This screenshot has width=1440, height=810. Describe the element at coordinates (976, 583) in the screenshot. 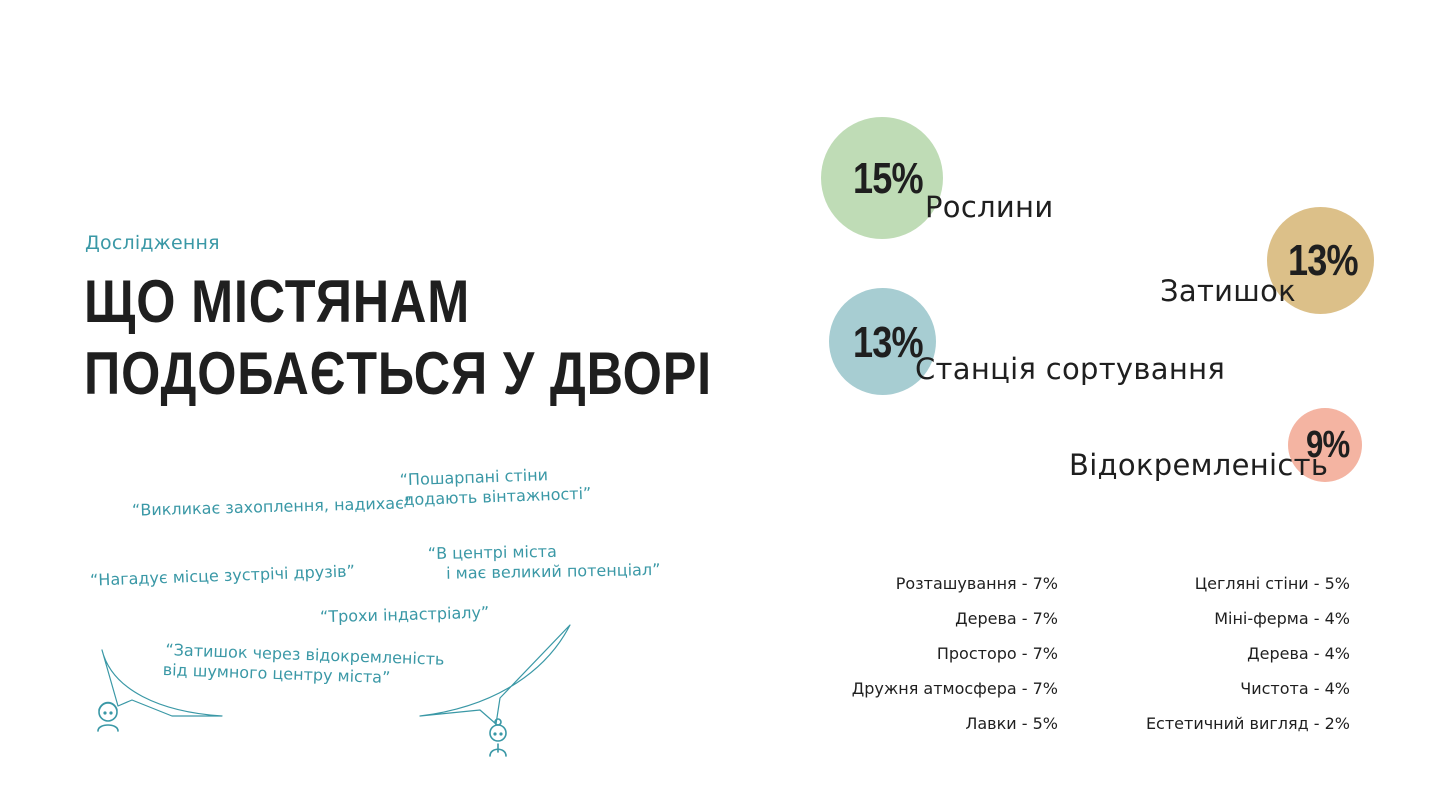

I see `list-item: Розташування - 7%` at that location.